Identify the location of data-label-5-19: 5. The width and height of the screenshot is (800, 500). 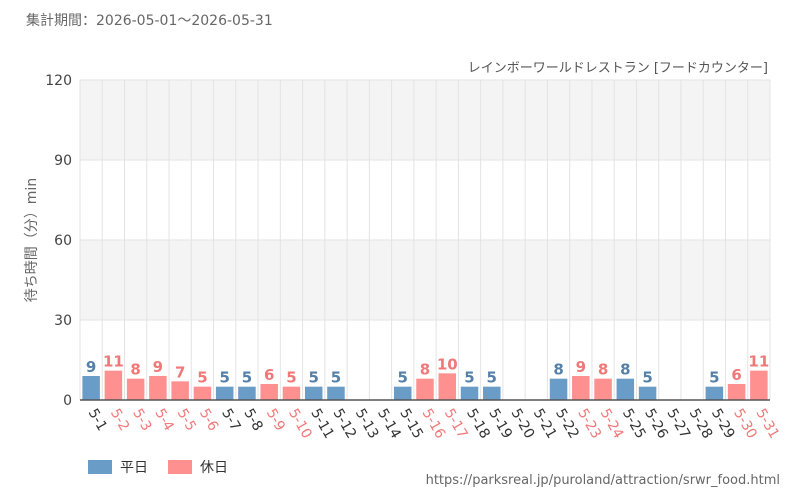
(492, 378).